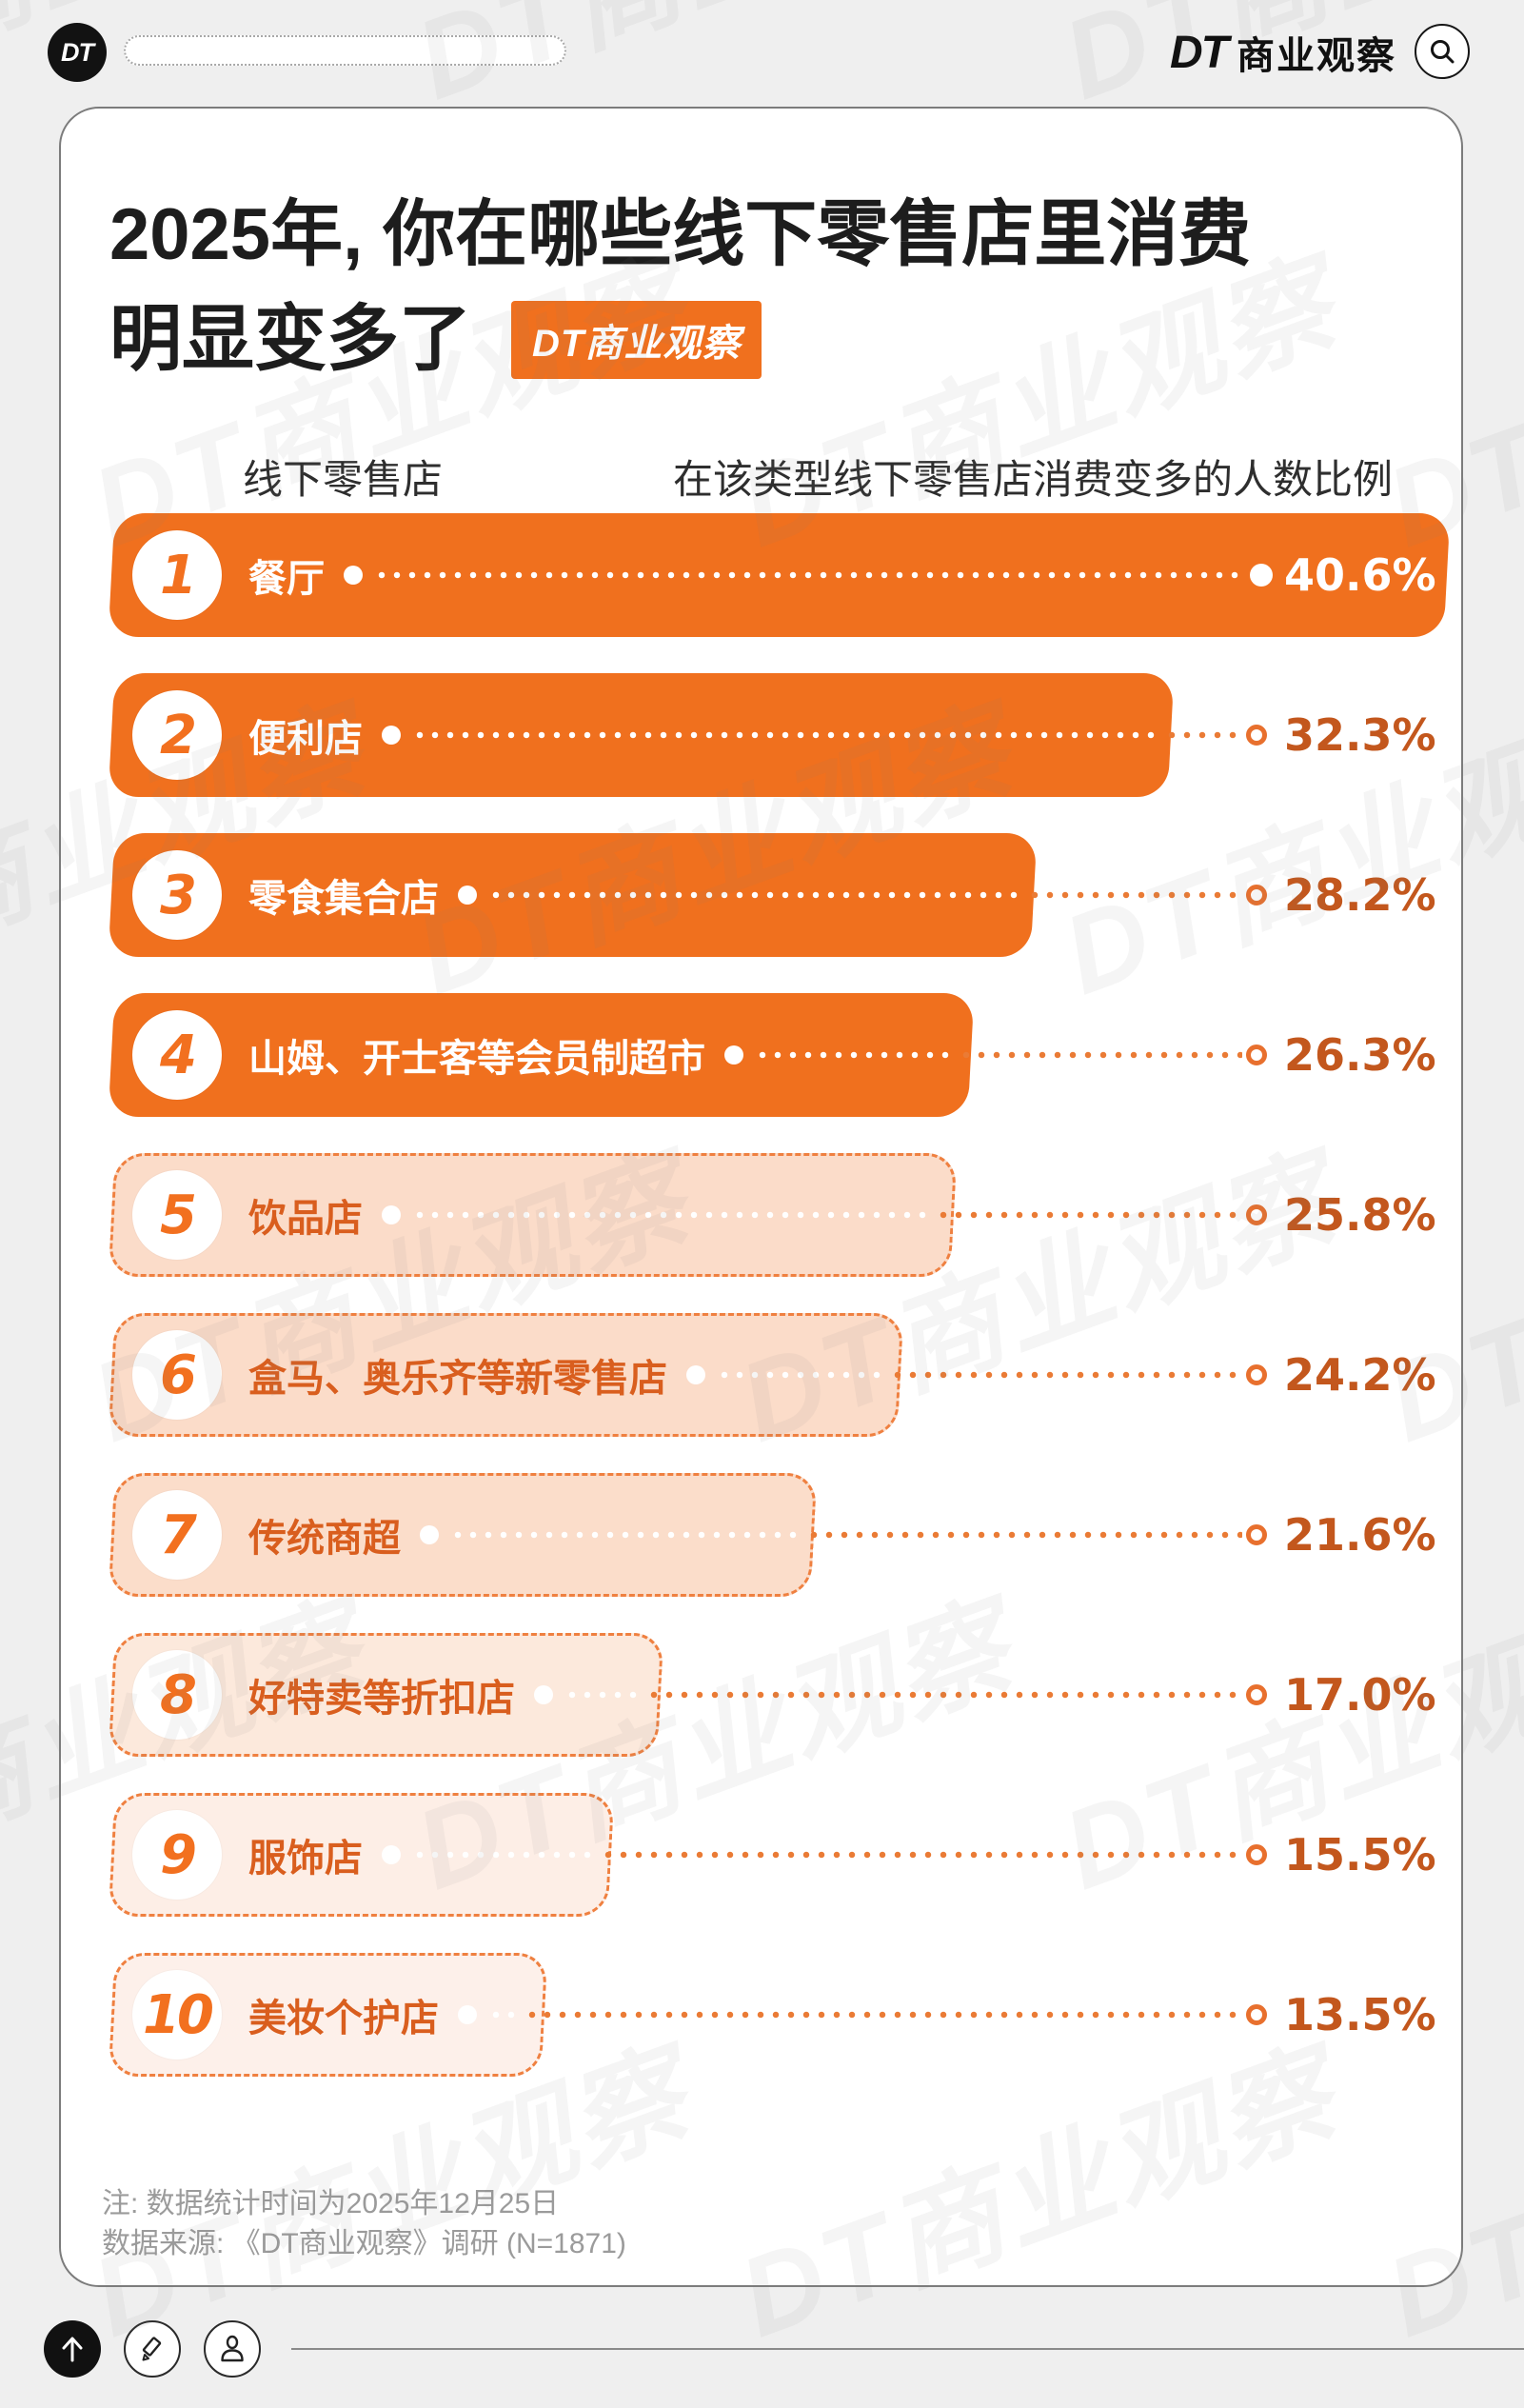 This screenshot has width=1524, height=2408. What do you see at coordinates (1360, 1375) in the screenshot?
I see `value-label: 24.2%` at bounding box center [1360, 1375].